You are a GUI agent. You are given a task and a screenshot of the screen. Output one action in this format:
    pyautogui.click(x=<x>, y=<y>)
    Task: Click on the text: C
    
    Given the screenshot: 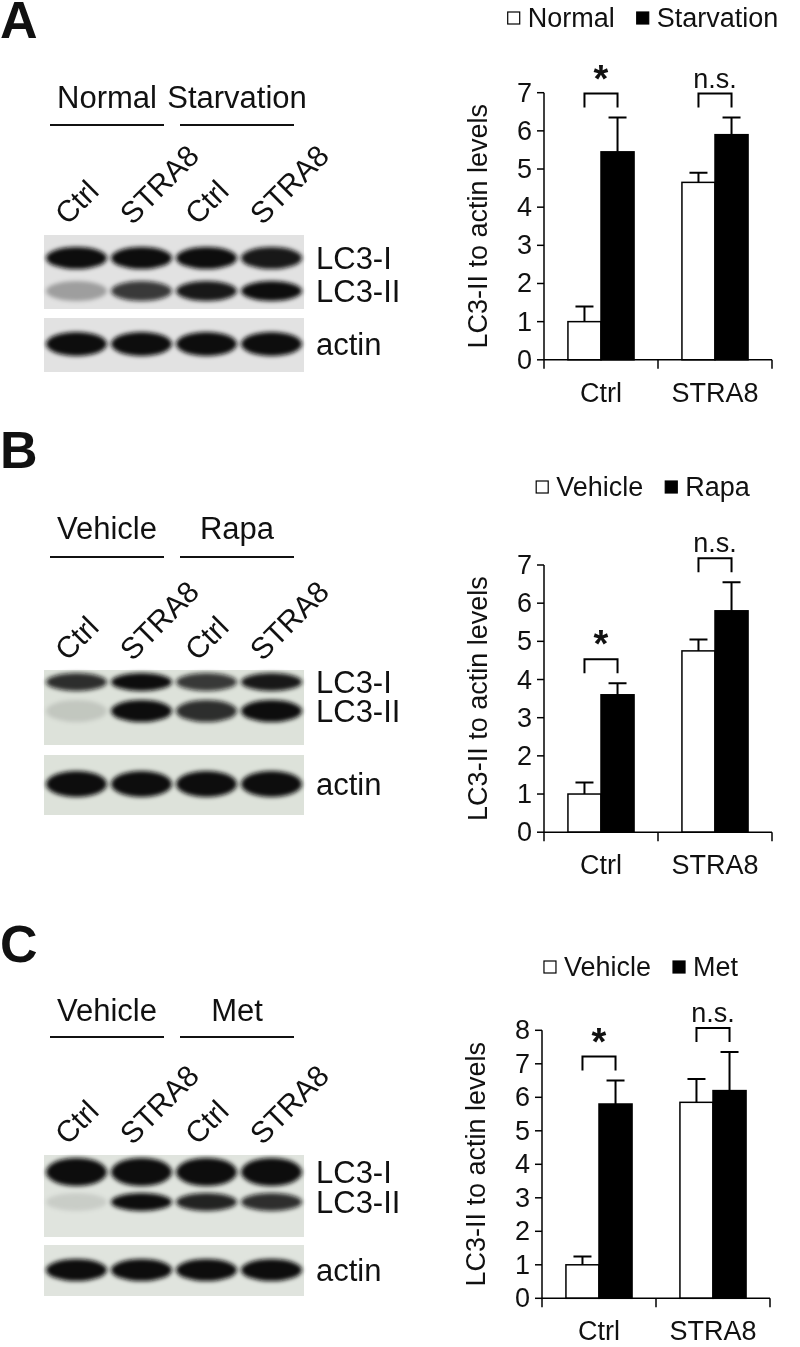 What is the action you would take?
    pyautogui.click(x=19, y=944)
    